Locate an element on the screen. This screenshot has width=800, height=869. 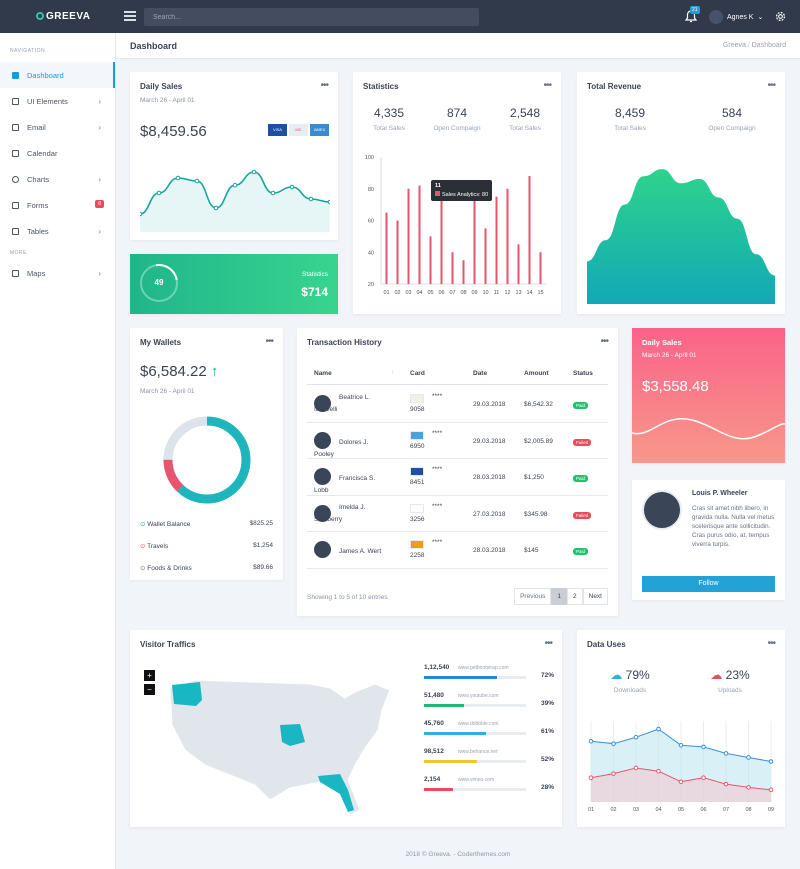
source-url: www.vimeo.com is located at coordinates (476, 780).